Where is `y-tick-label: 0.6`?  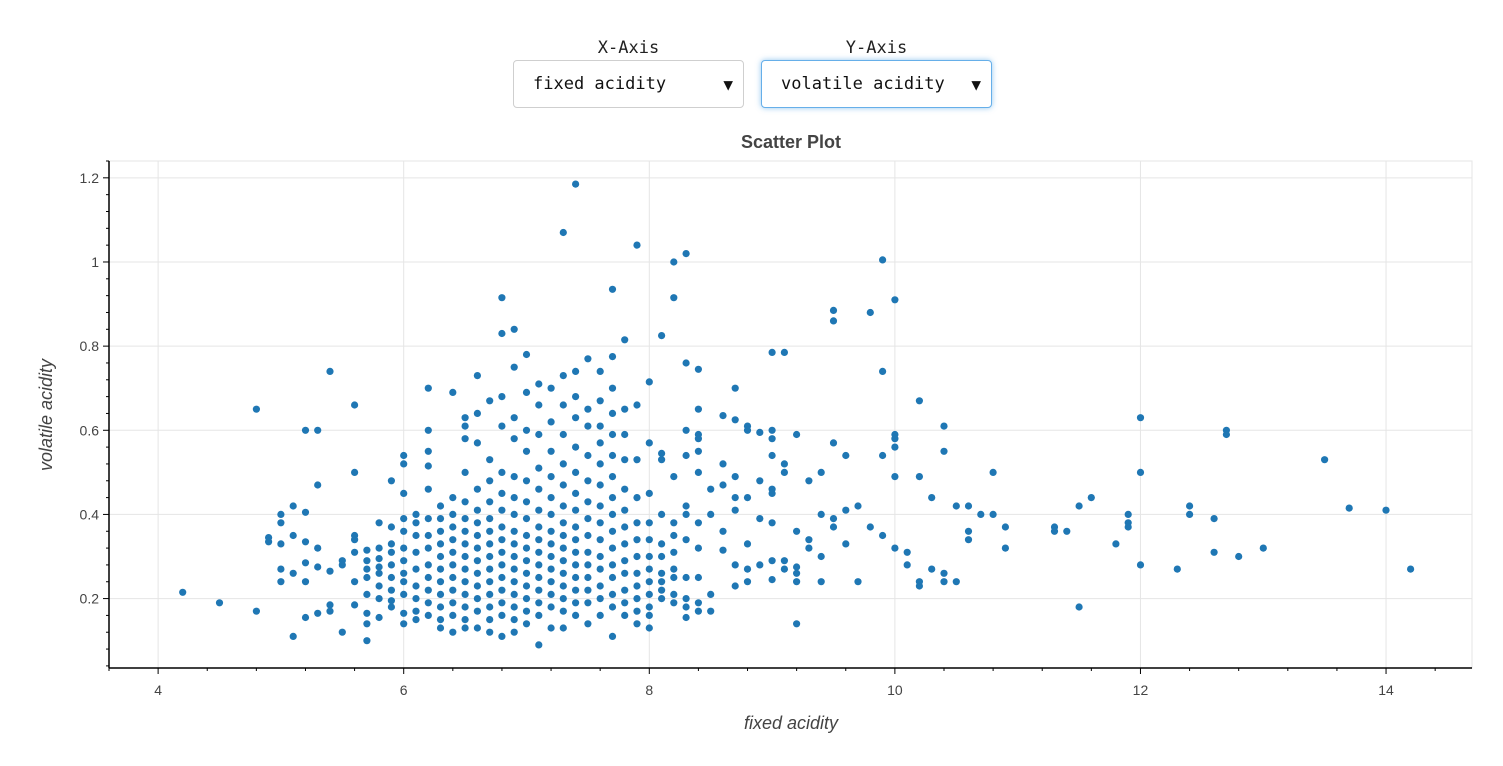 y-tick-label: 0.6 is located at coordinates (90, 430).